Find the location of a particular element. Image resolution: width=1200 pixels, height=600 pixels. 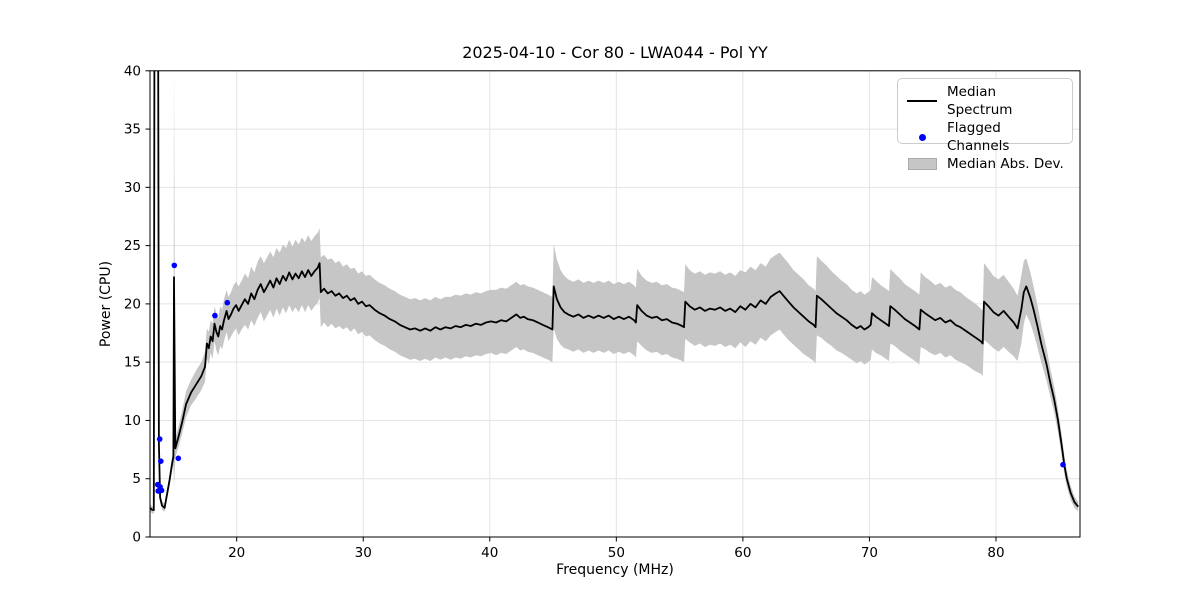

x-tick-label: 30 is located at coordinates (363, 553).